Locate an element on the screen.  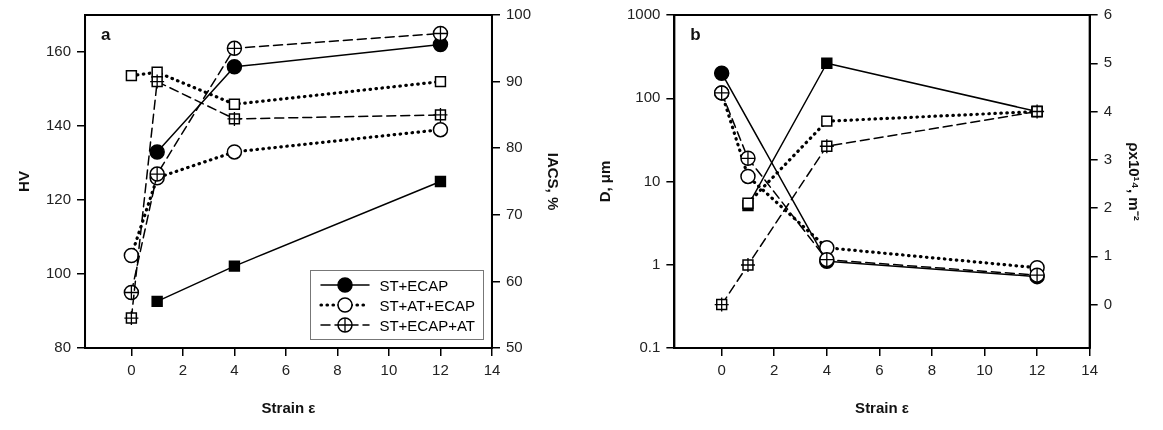
y-tick-label: 120 is located at coordinates (59, 199).